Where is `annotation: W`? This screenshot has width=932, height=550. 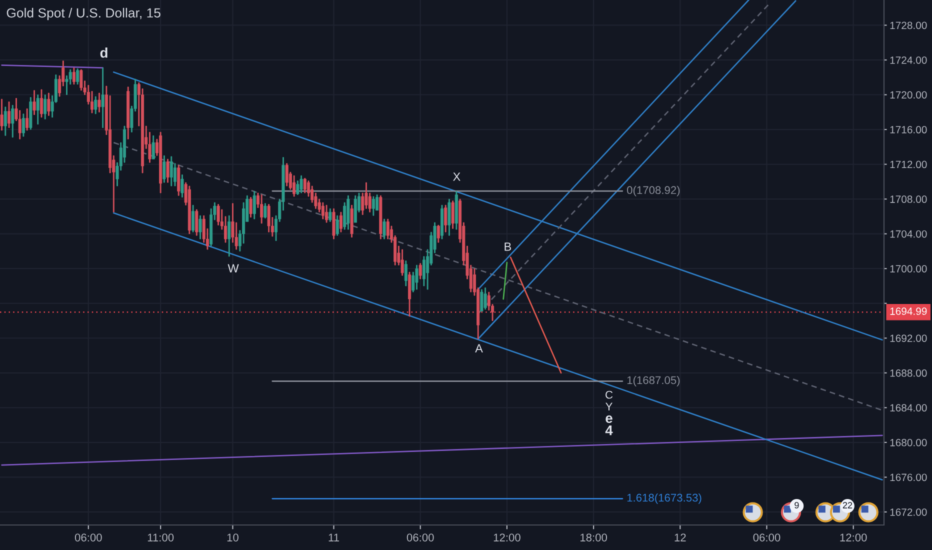 annotation: W is located at coordinates (233, 268).